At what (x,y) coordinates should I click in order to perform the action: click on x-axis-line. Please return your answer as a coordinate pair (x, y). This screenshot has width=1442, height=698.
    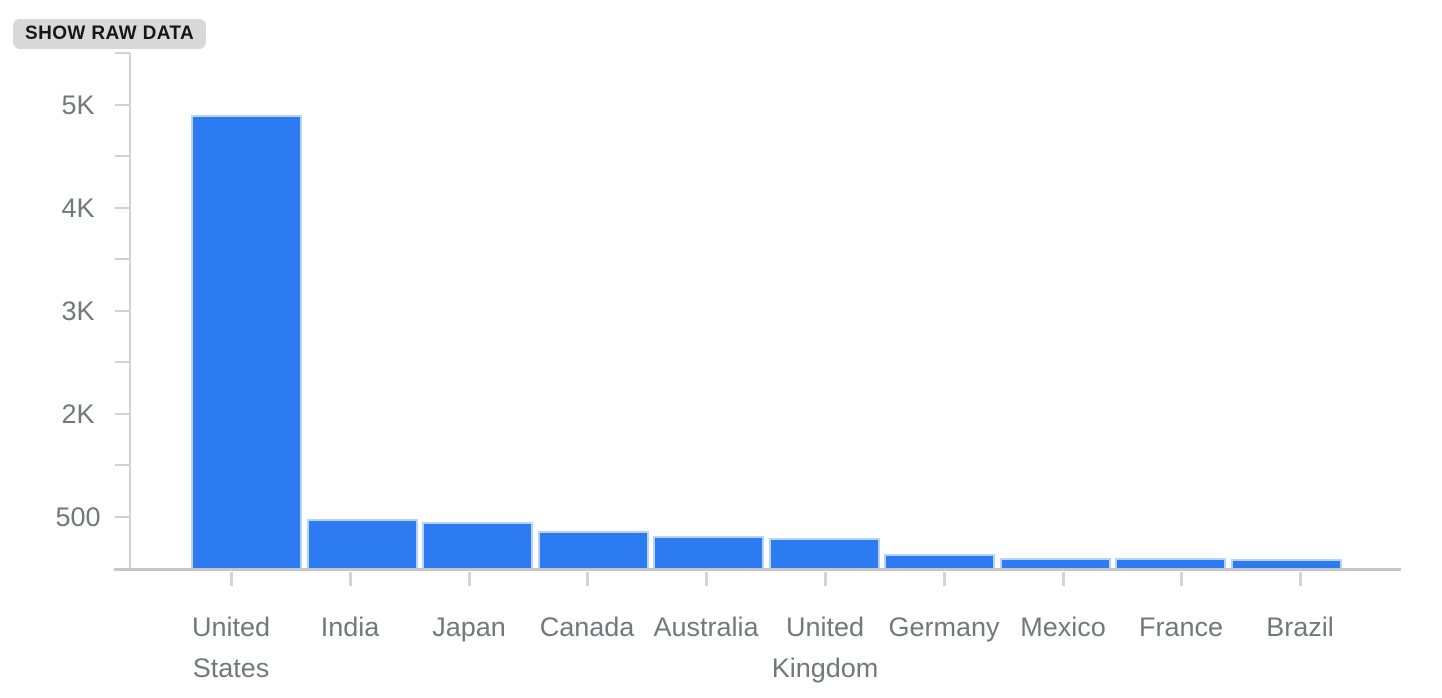
    Looking at the image, I should click on (757, 569).